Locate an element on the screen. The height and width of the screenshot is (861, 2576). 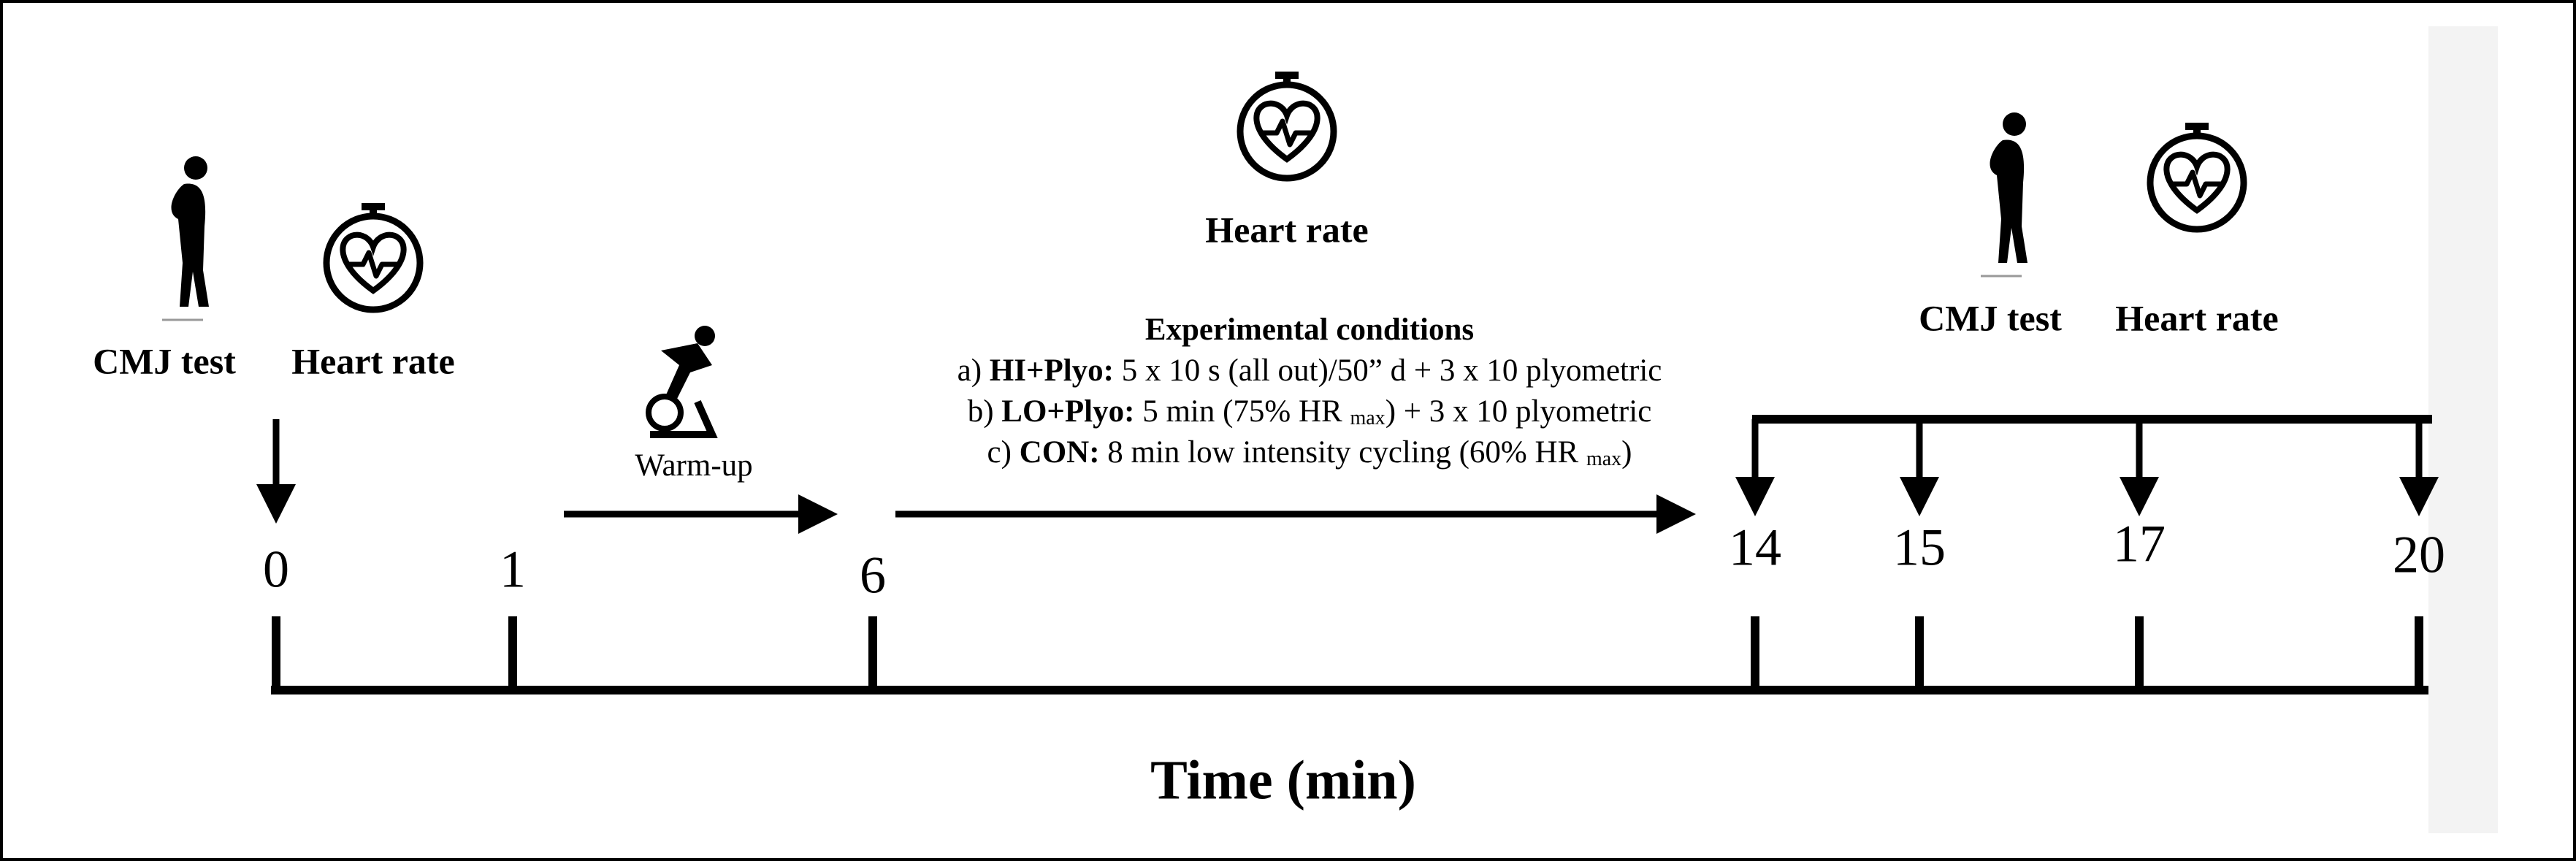
condition-tail: ) + 3 x 10 plyometric is located at coordinates (1519, 412).